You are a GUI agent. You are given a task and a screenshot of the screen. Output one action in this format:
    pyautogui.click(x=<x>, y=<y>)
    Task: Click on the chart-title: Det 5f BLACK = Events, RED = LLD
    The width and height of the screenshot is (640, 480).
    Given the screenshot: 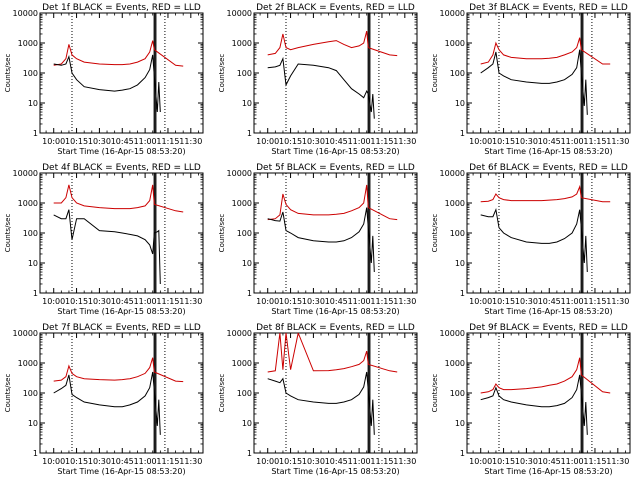 What is the action you would take?
    pyautogui.click(x=335, y=168)
    